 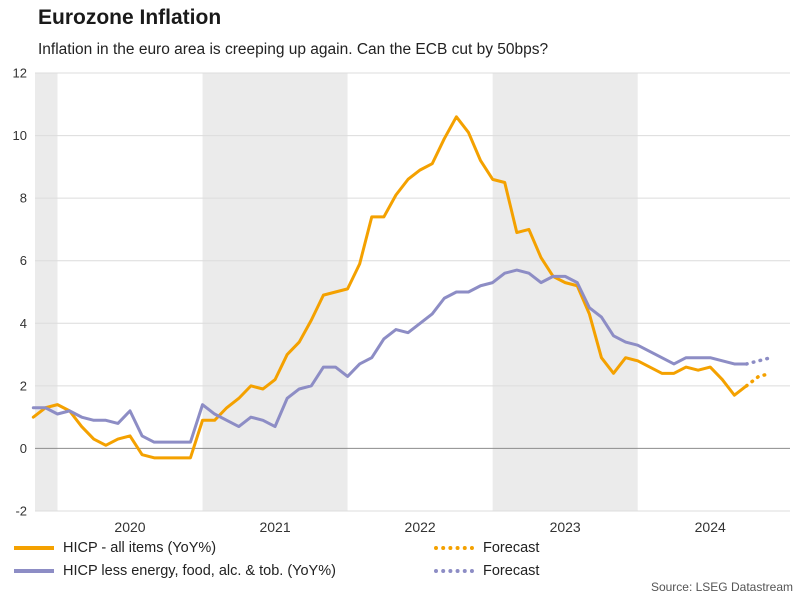 What do you see at coordinates (420, 527) in the screenshot?
I see `x-tick-label: 2022` at bounding box center [420, 527].